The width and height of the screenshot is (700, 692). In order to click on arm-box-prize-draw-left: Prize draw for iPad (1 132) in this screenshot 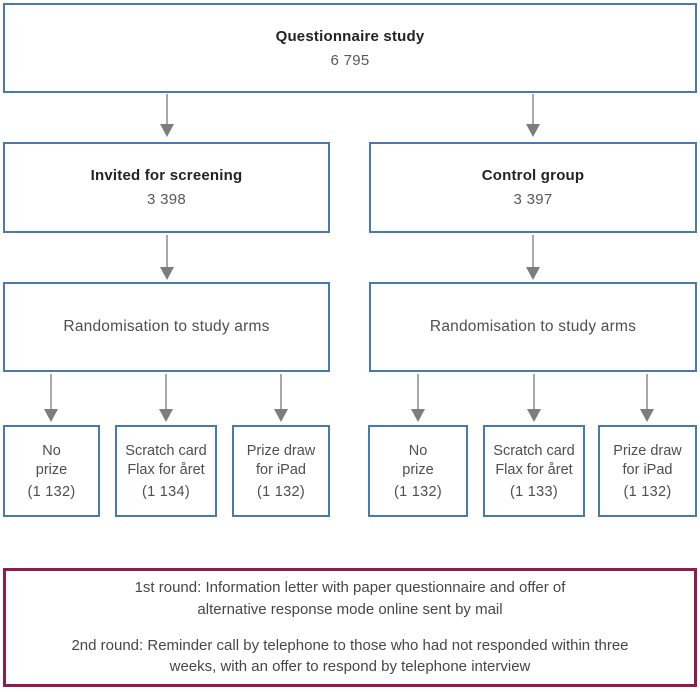, I will do `click(281, 471)`.